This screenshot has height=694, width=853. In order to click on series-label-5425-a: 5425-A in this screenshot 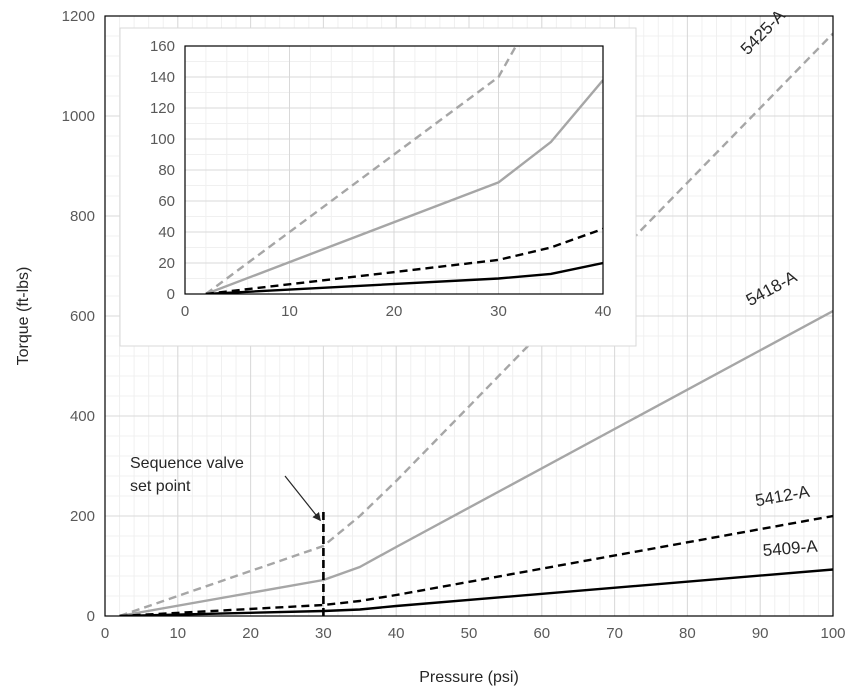, I will do `click(763, 32)`.